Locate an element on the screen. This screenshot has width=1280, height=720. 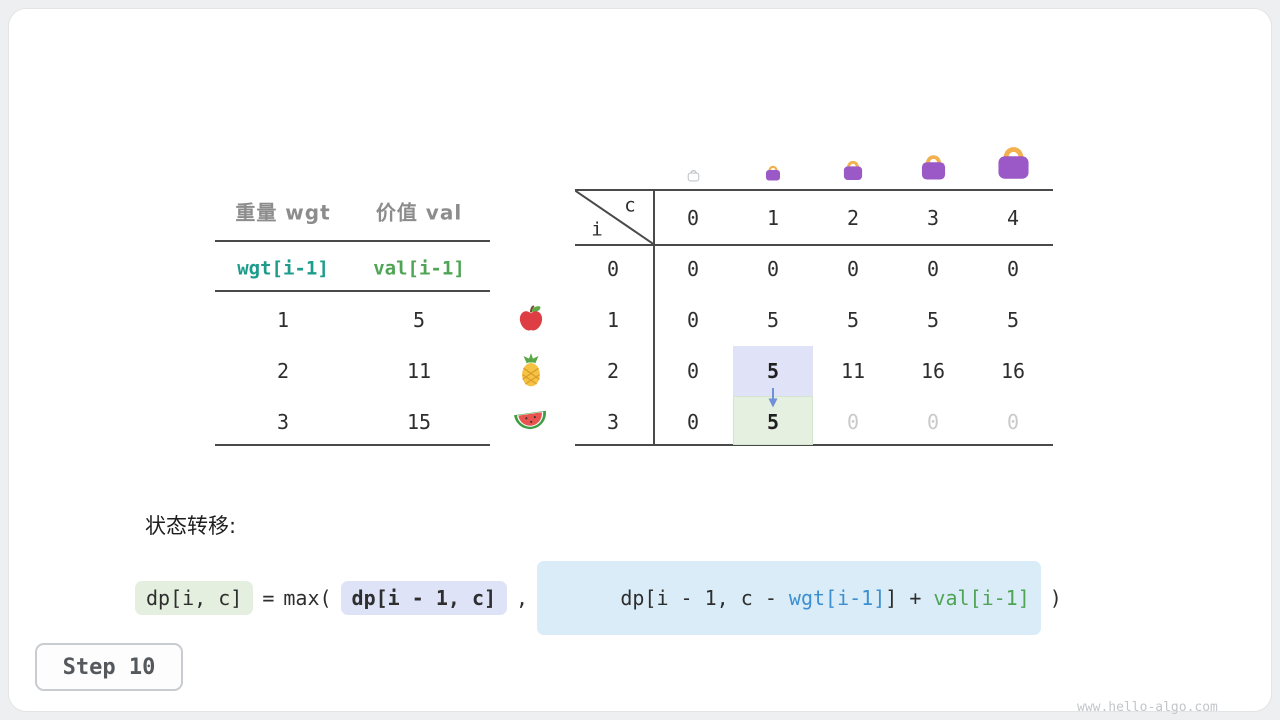
dp-col-header-2: 2 is located at coordinates (853, 218).